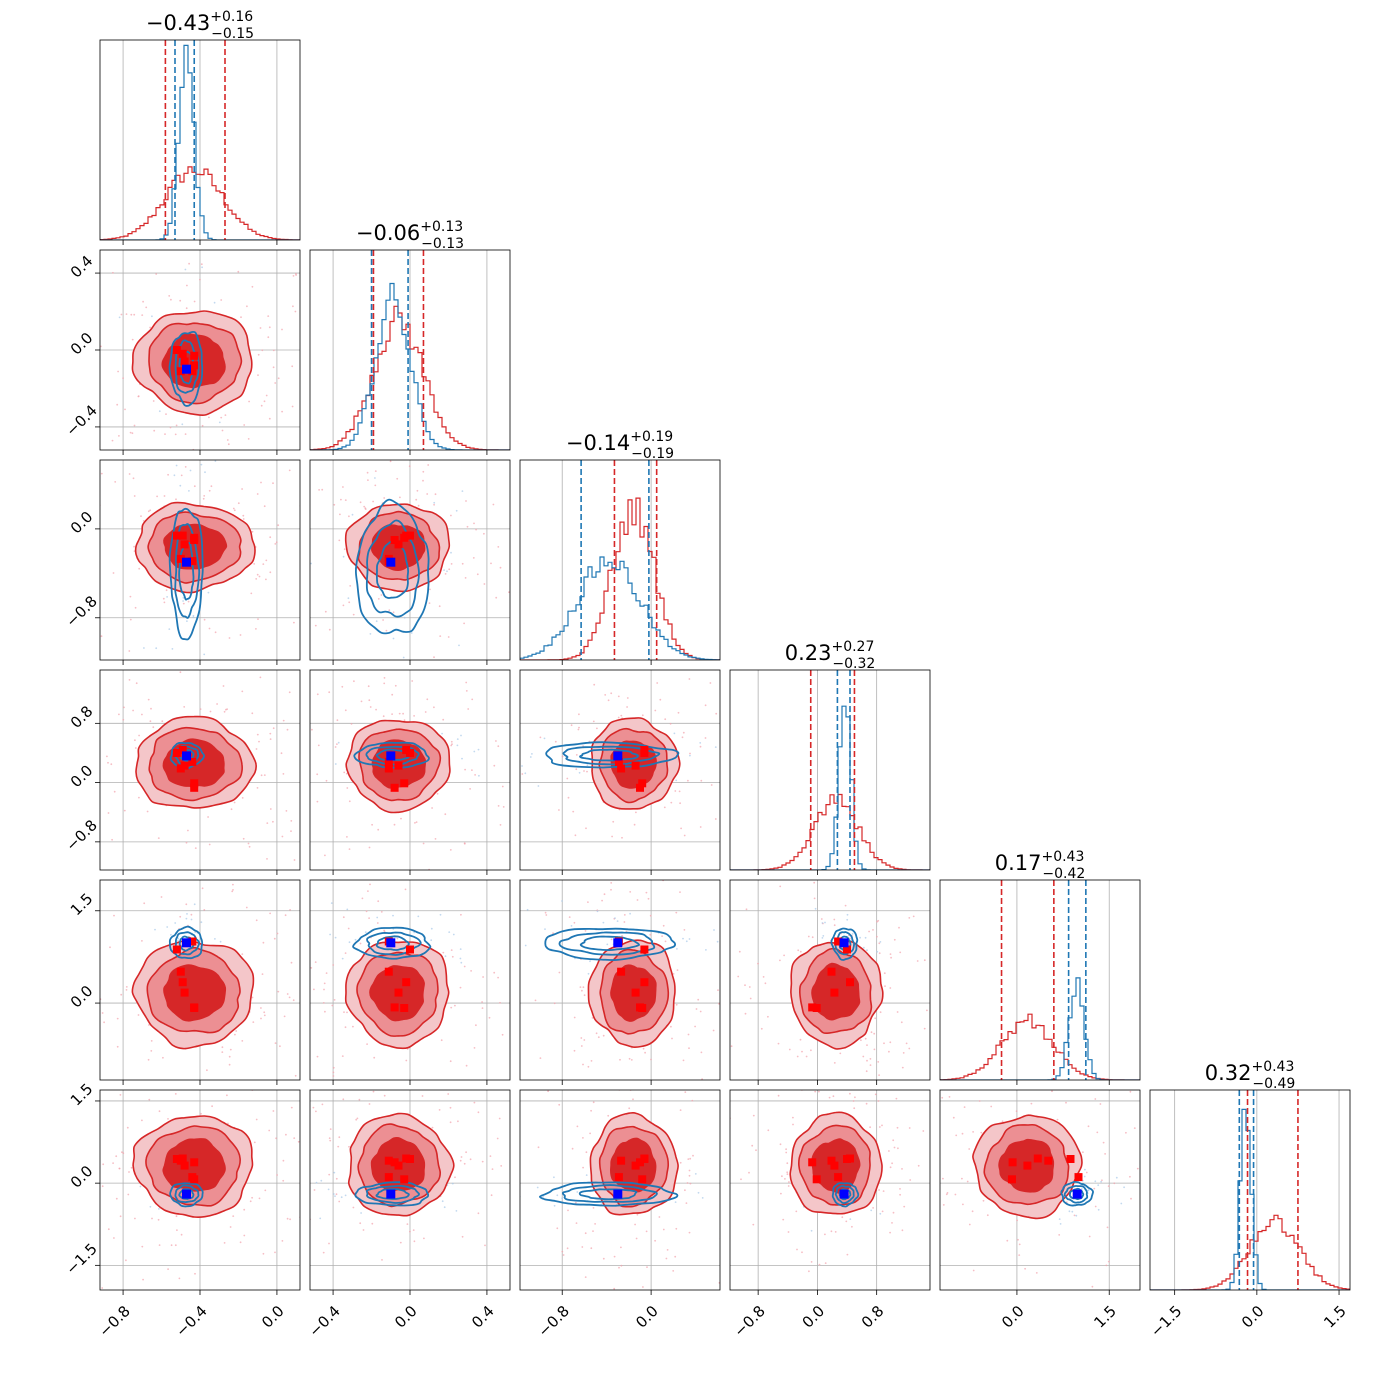  What do you see at coordinates (178, 23) in the screenshot?
I see `title-median: −0.43` at bounding box center [178, 23].